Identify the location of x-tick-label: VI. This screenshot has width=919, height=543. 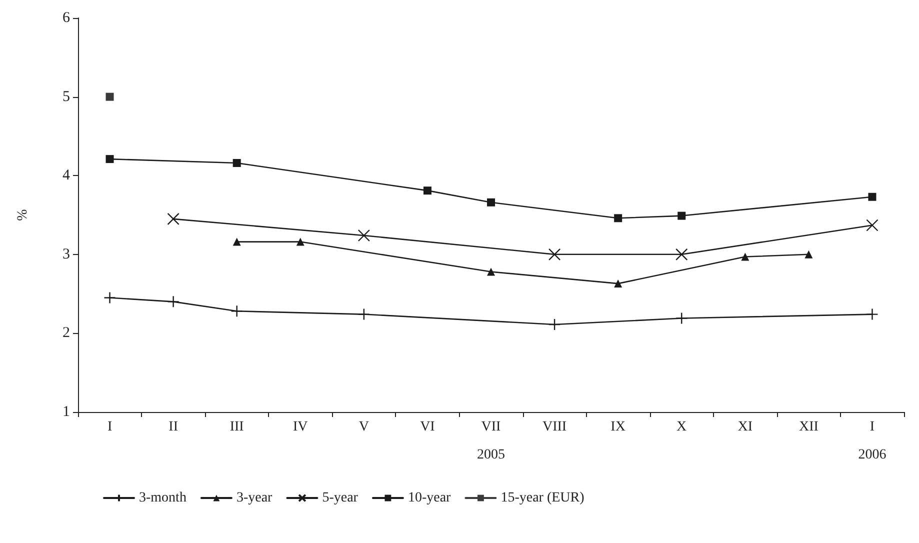
(428, 427).